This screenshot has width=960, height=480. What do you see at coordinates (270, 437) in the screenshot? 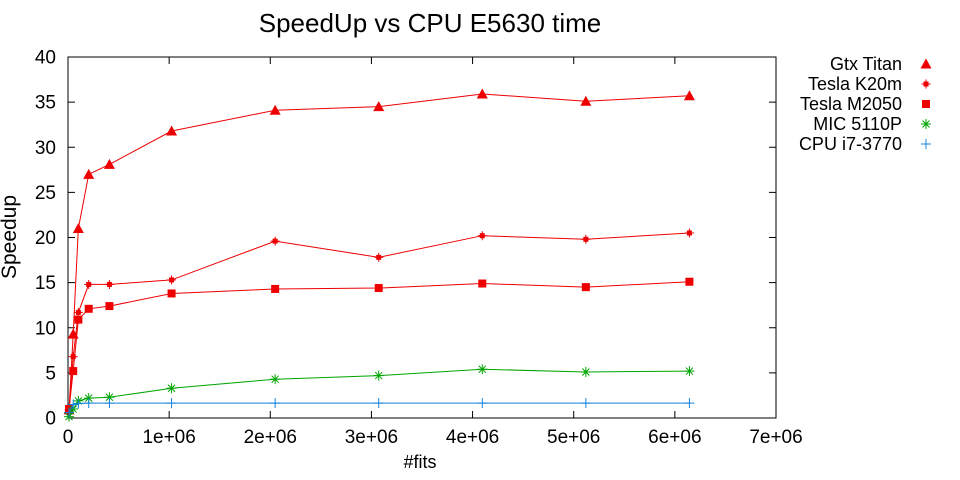
I see `x-tick-label: 2e+06` at bounding box center [270, 437].